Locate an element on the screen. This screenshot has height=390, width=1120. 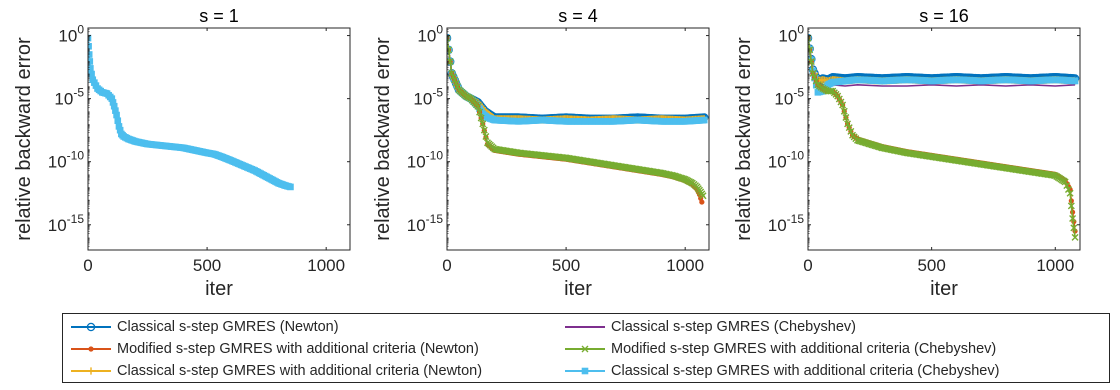
panel-title: s = 16 is located at coordinates (944, 16).